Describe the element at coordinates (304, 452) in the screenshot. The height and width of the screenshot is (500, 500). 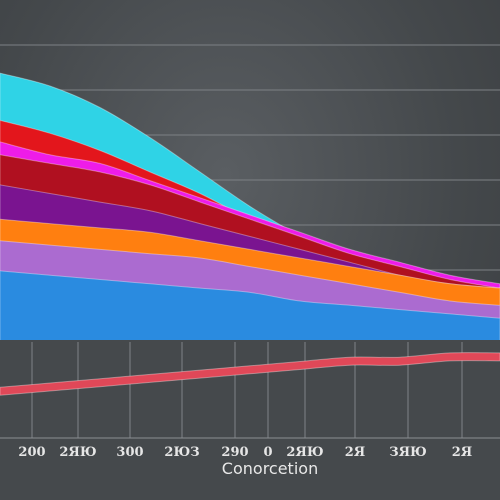
I see `x-tick-label-6: 2ЯЮ` at that location.